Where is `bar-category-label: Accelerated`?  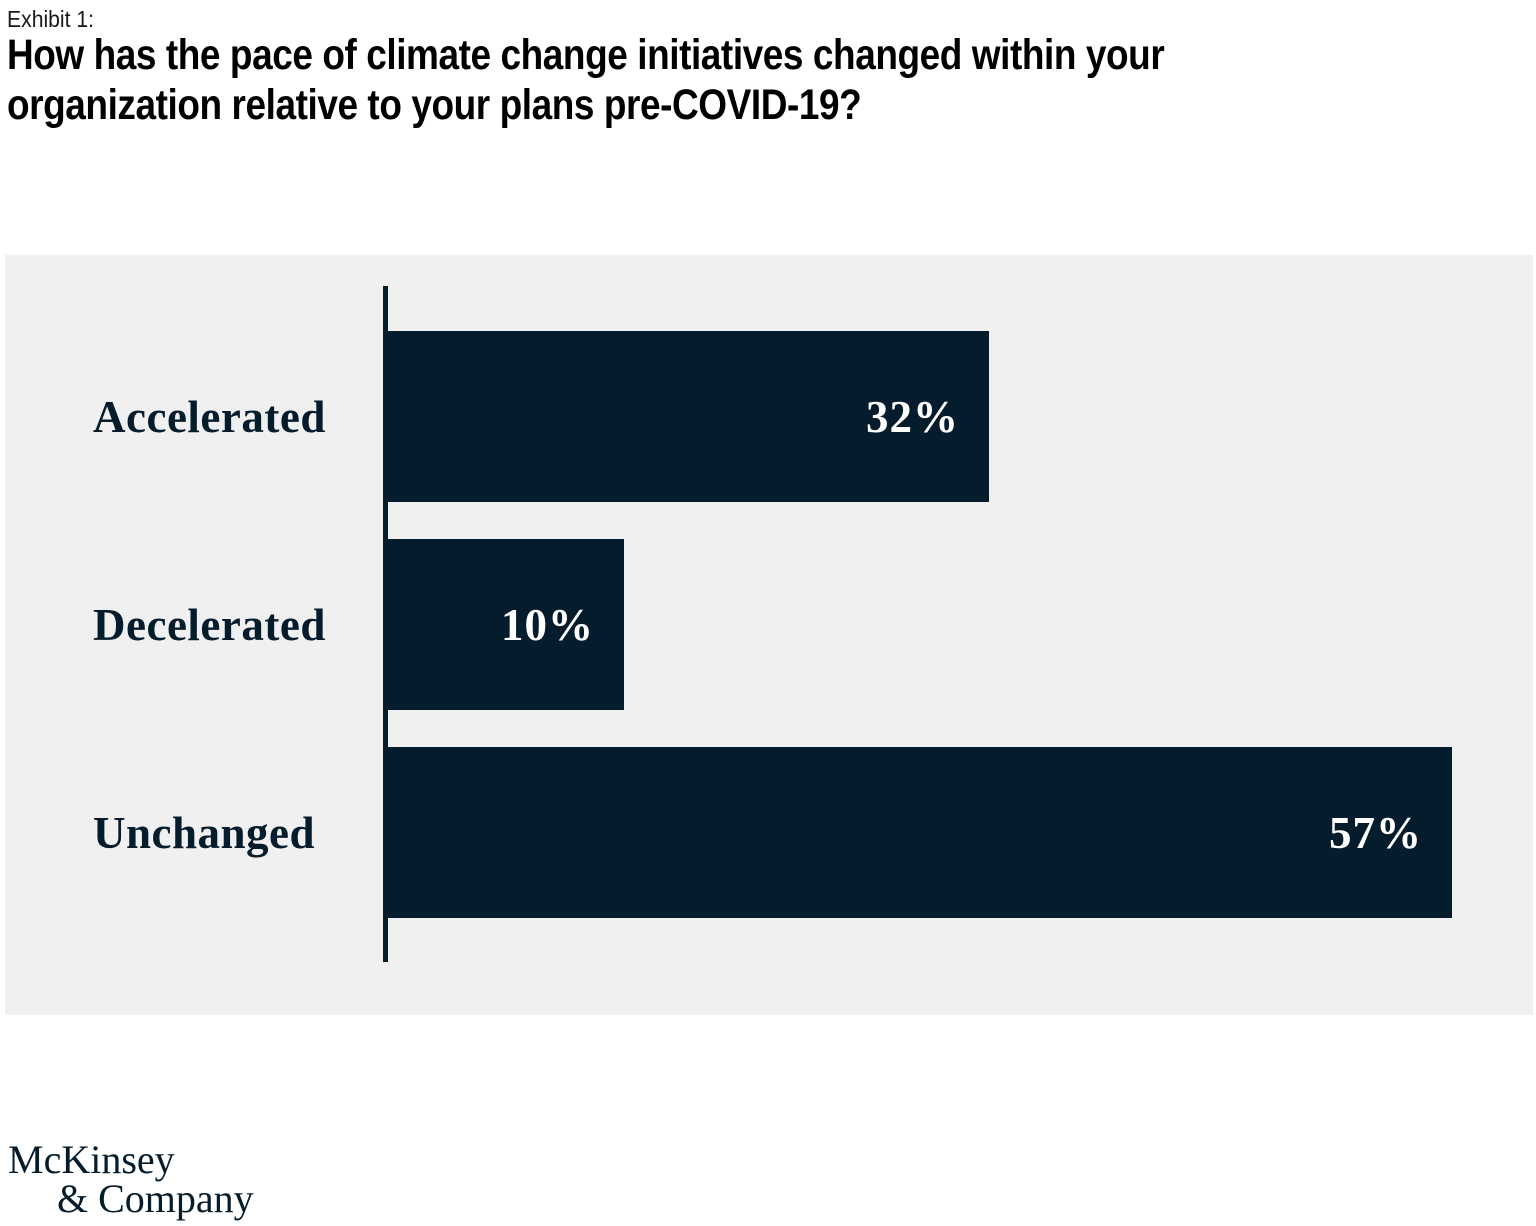
bar-category-label: Accelerated is located at coordinates (209, 416).